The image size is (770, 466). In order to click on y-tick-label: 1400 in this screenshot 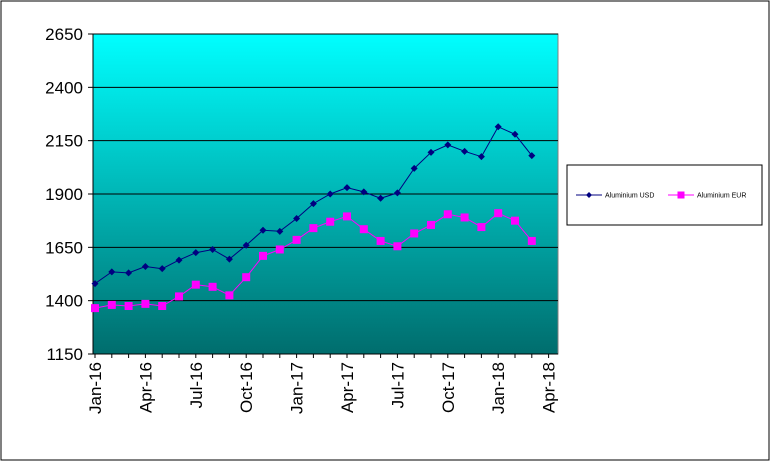, I will do `click(64, 301)`.